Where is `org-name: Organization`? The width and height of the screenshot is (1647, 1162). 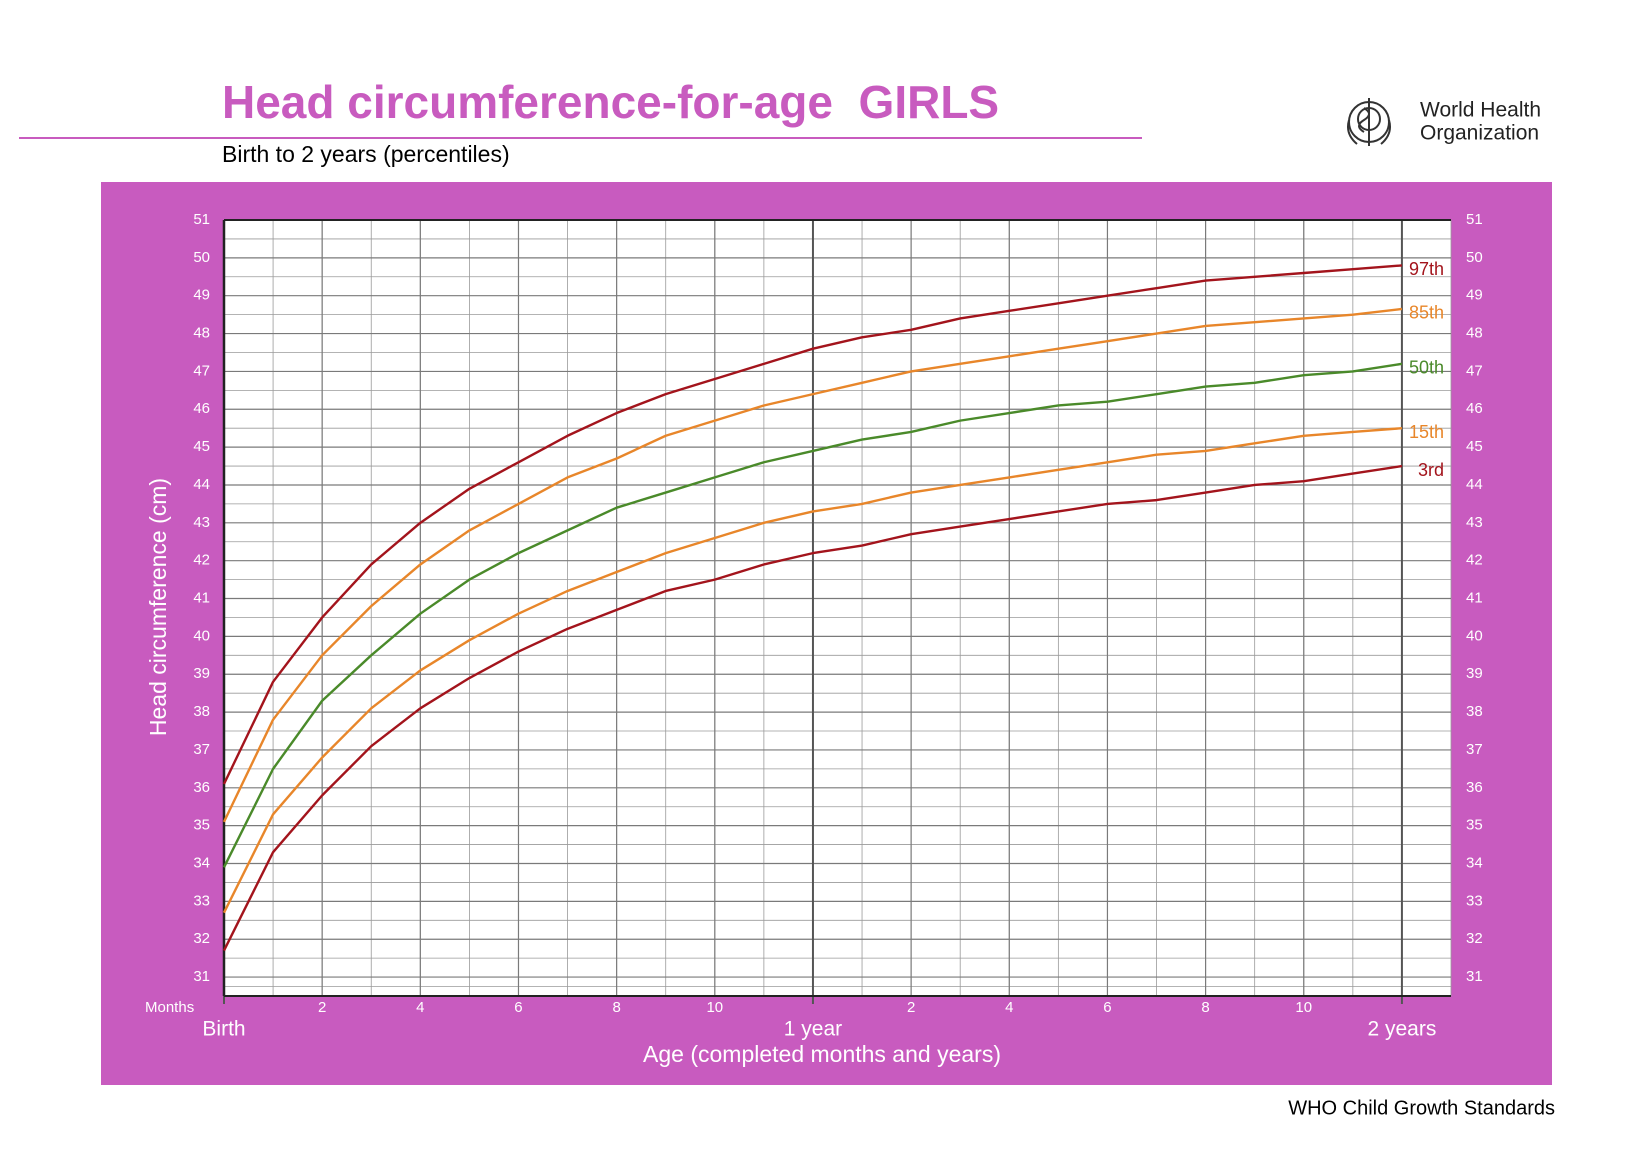 org-name: Organization is located at coordinates (1479, 133).